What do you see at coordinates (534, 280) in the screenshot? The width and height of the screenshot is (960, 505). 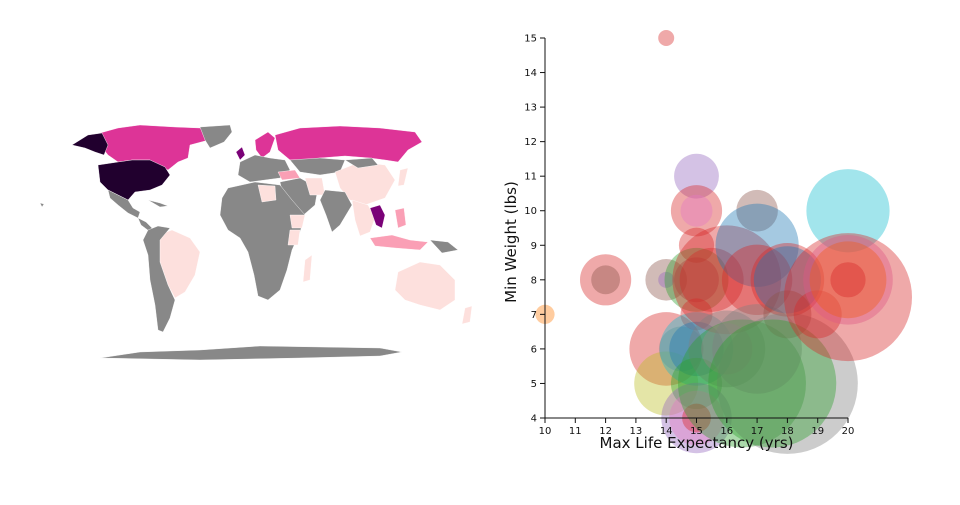 I see `y-tick-label: 8` at bounding box center [534, 280].